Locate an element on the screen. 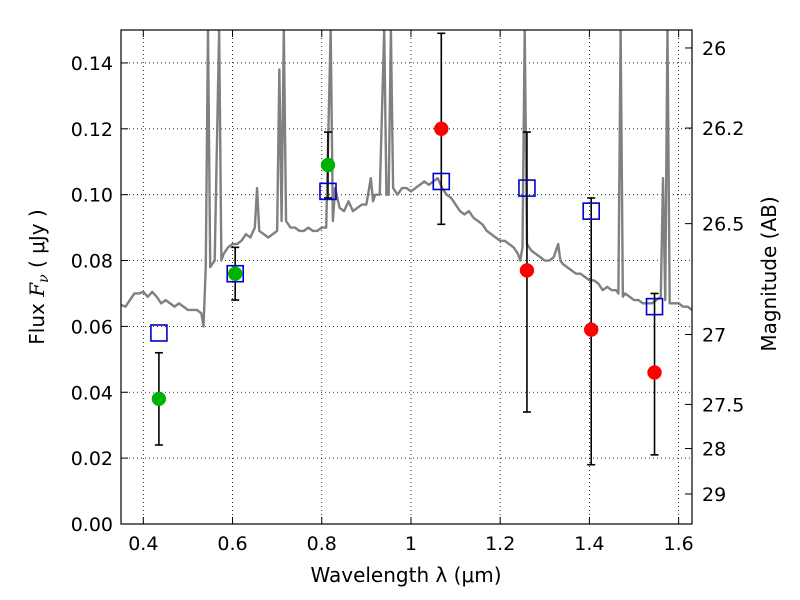 This screenshot has height=600, width=800. x-tick-label: 1.2 is located at coordinates (500, 544).